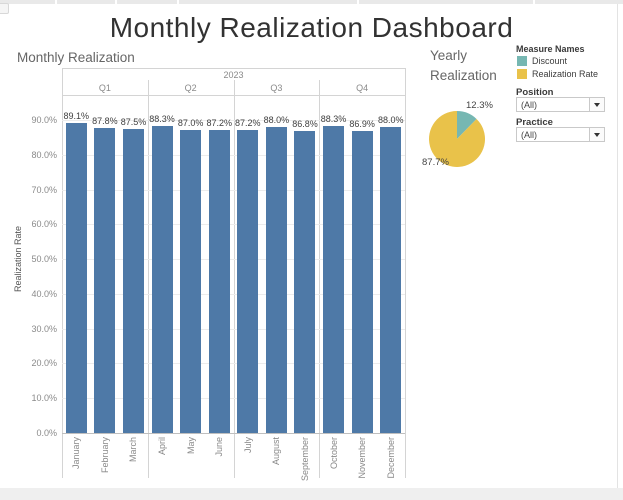 The image size is (623, 500). I want to click on page-title: Monthly Realization Dashboard, so click(311, 27).